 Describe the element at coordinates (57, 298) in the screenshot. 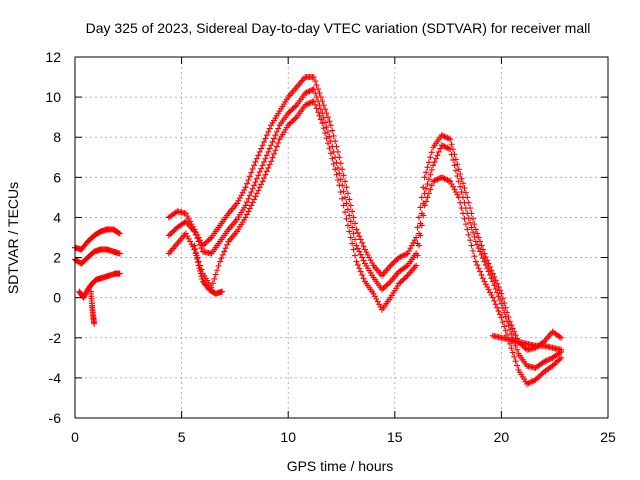

I see `y-tick-label: 0` at that location.